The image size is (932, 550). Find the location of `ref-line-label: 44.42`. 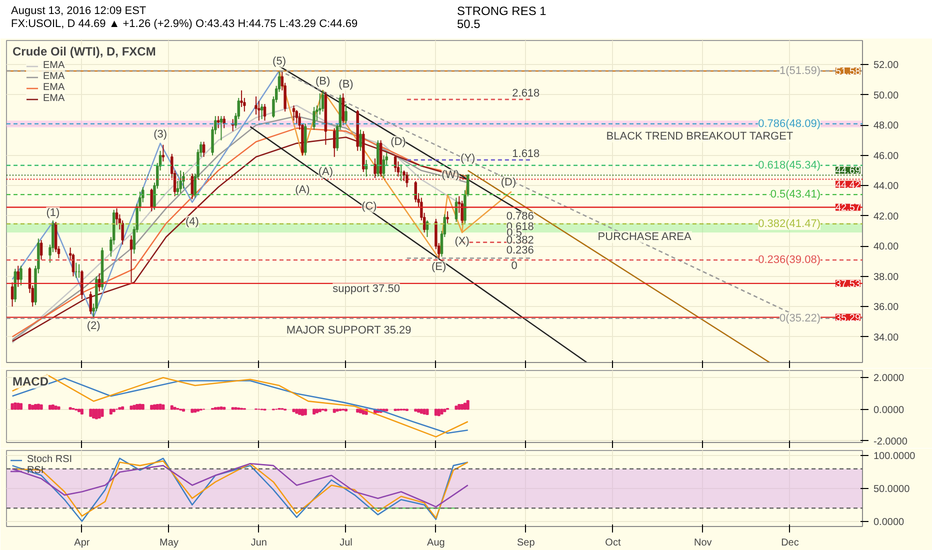

ref-line-label: 44.42 is located at coordinates (848, 185).